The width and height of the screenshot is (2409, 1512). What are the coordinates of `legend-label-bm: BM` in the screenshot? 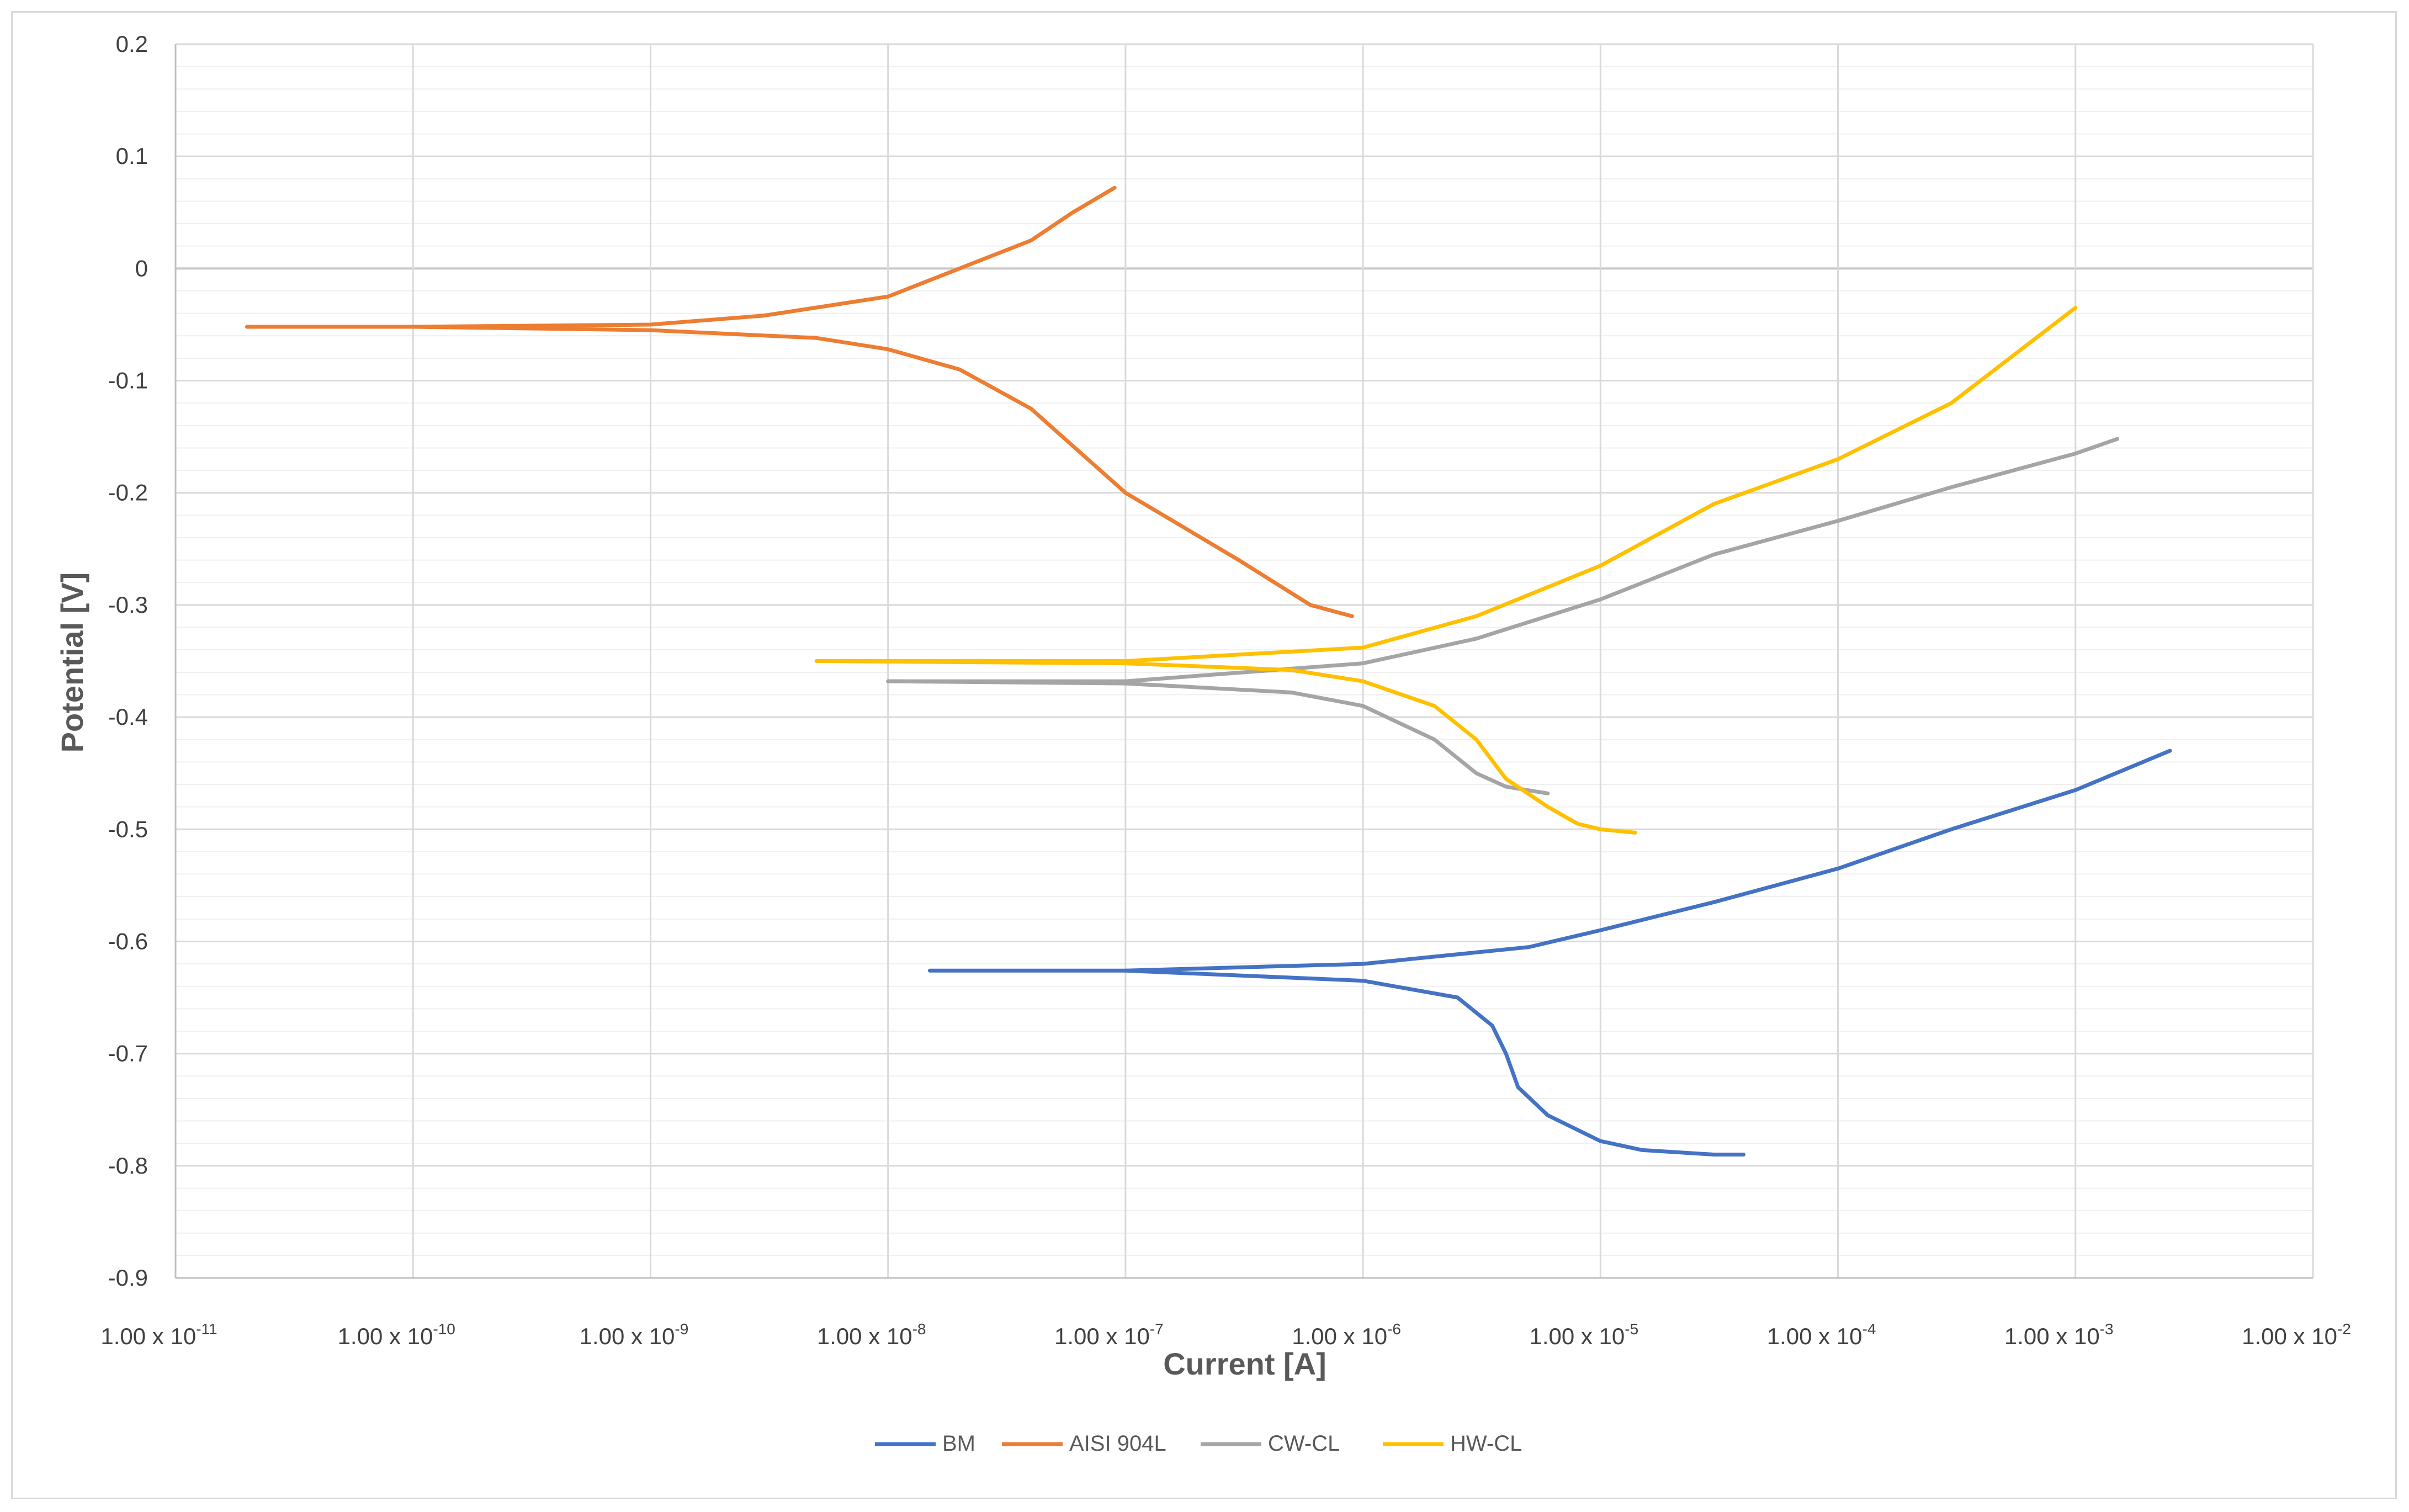 It's located at (959, 1443).